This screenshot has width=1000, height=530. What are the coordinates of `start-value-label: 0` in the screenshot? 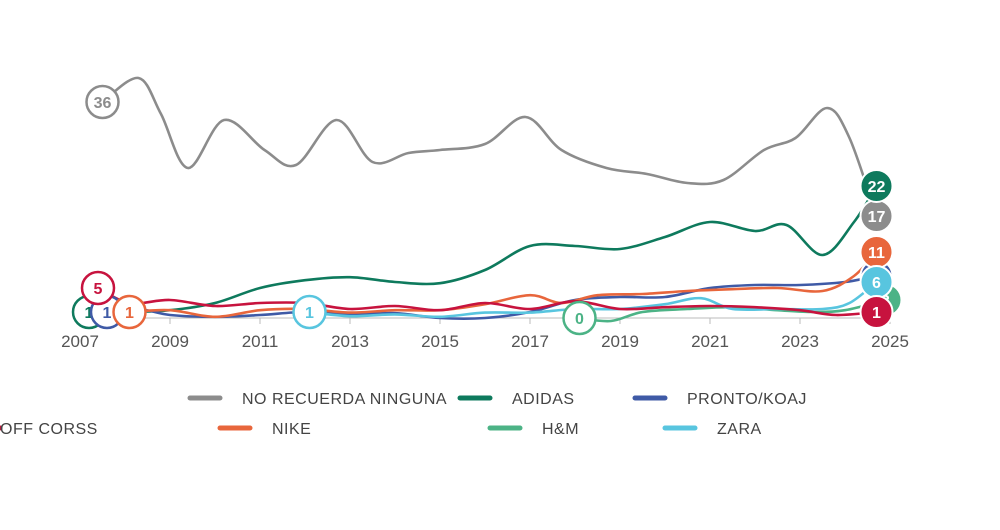 It's located at (579, 319).